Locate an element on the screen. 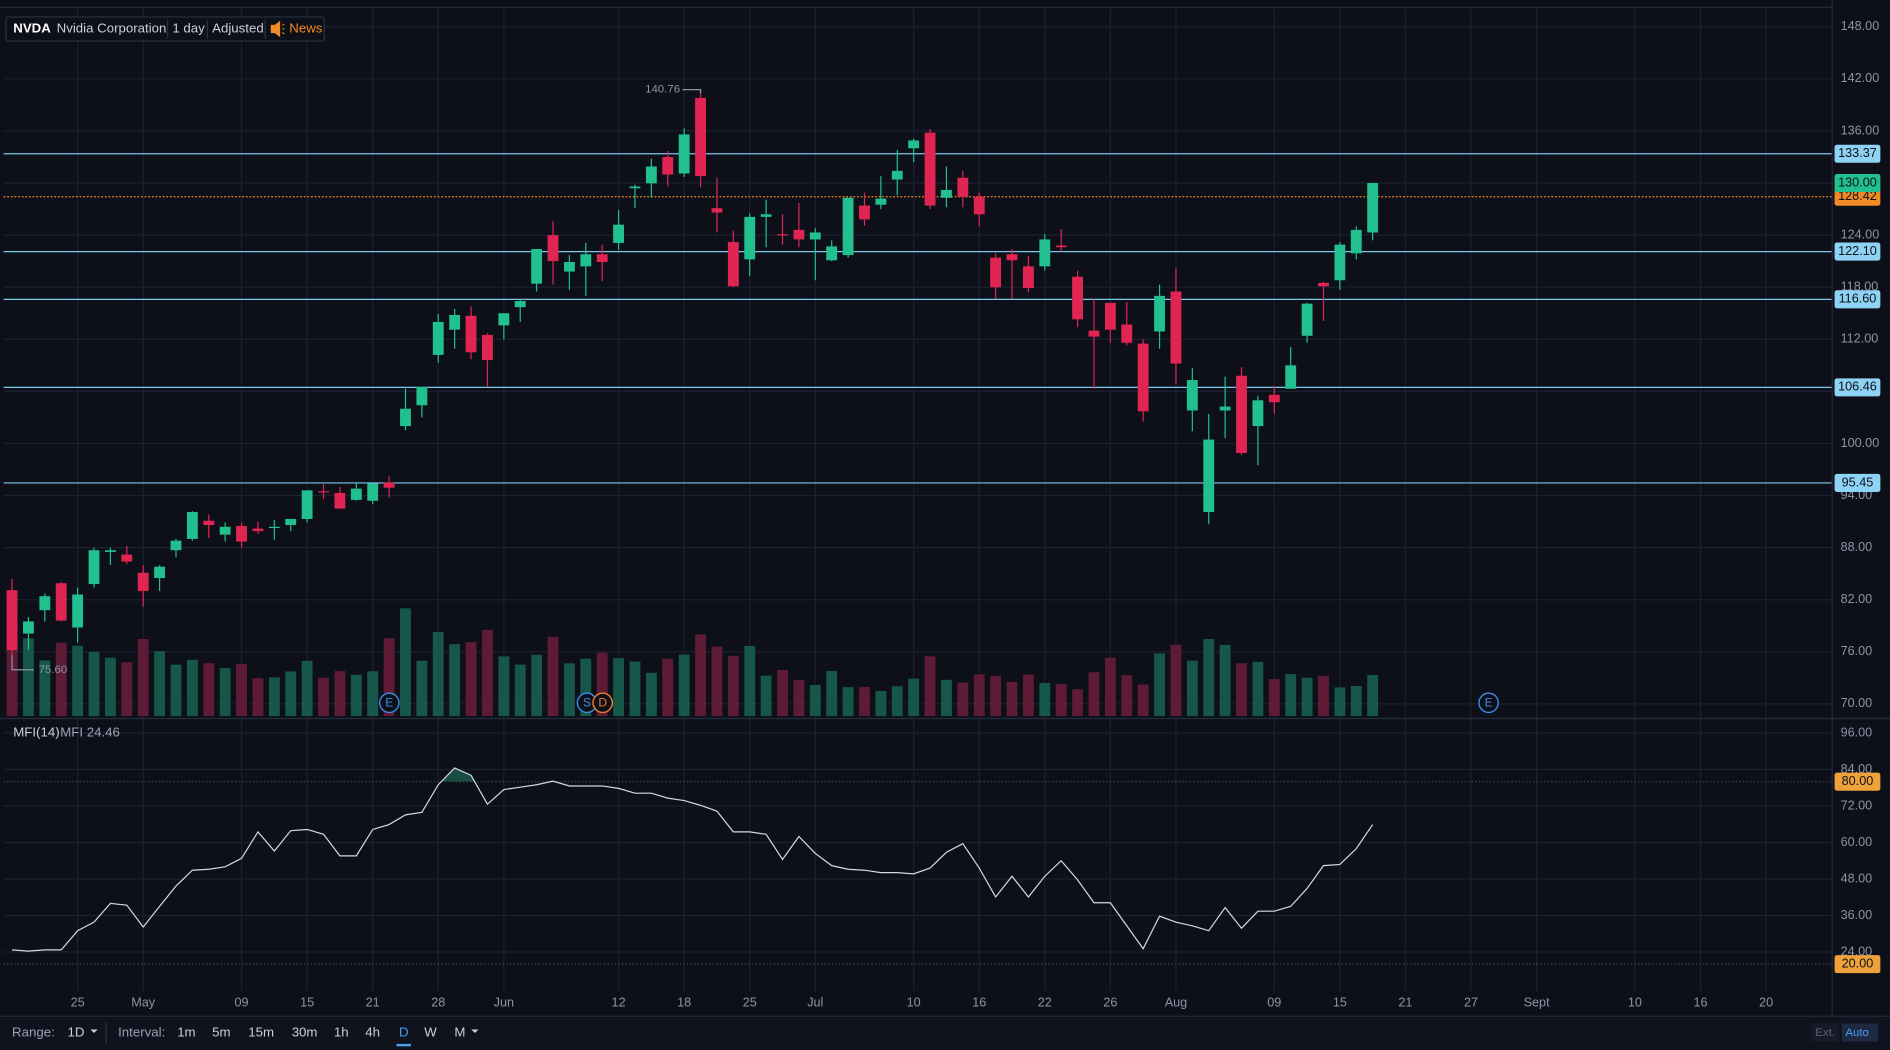 The image size is (1890, 1050). range-select: 1D is located at coordinates (75, 1032).